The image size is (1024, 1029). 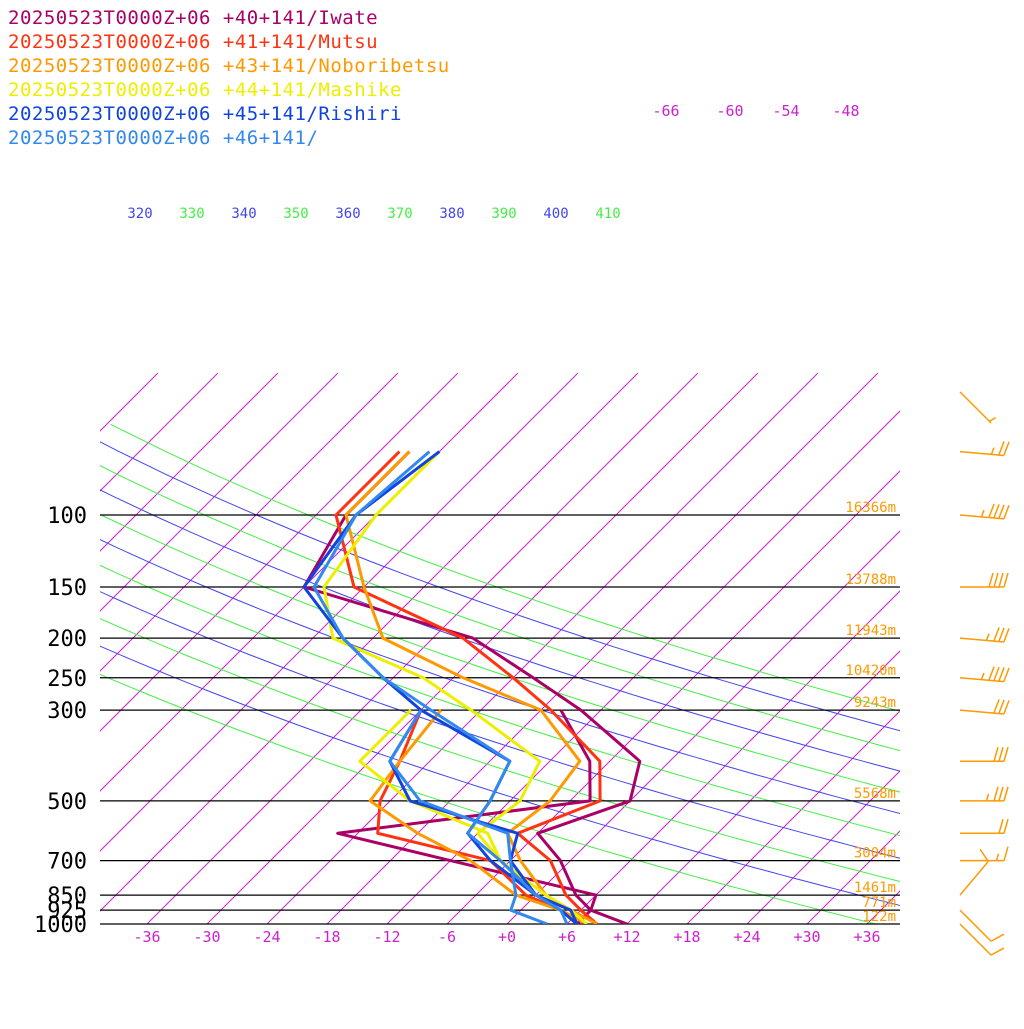 I want to click on height-label: 11943m, so click(x=870, y=631).